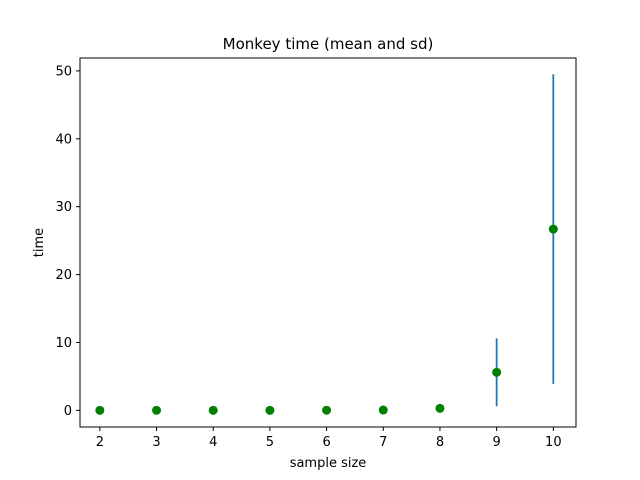 Image resolution: width=640 pixels, height=480 pixels. I want to click on y-tick-label: 20, so click(63, 275).